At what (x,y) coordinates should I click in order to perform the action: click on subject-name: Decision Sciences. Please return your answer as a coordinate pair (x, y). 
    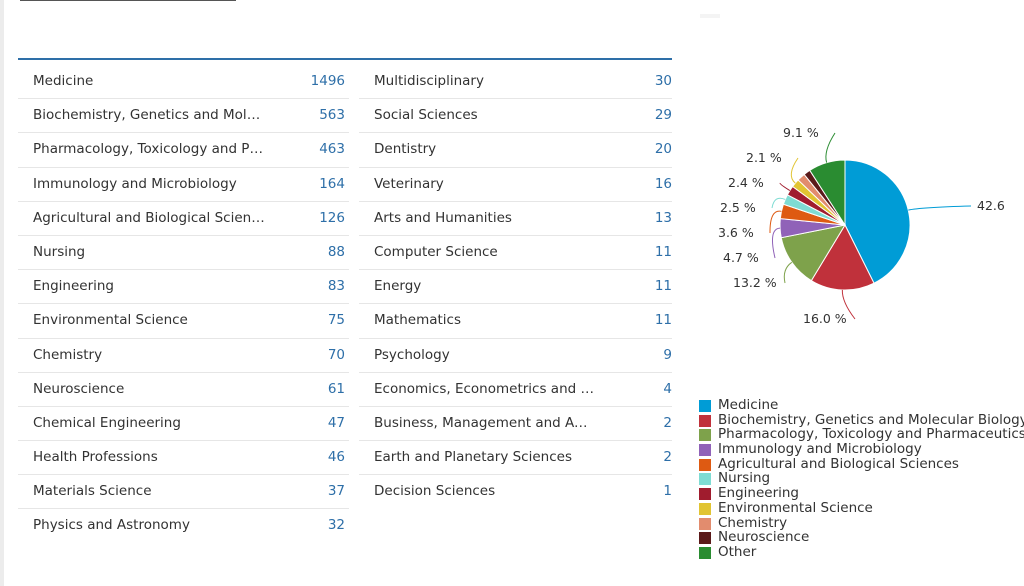
    Looking at the image, I should click on (435, 491).